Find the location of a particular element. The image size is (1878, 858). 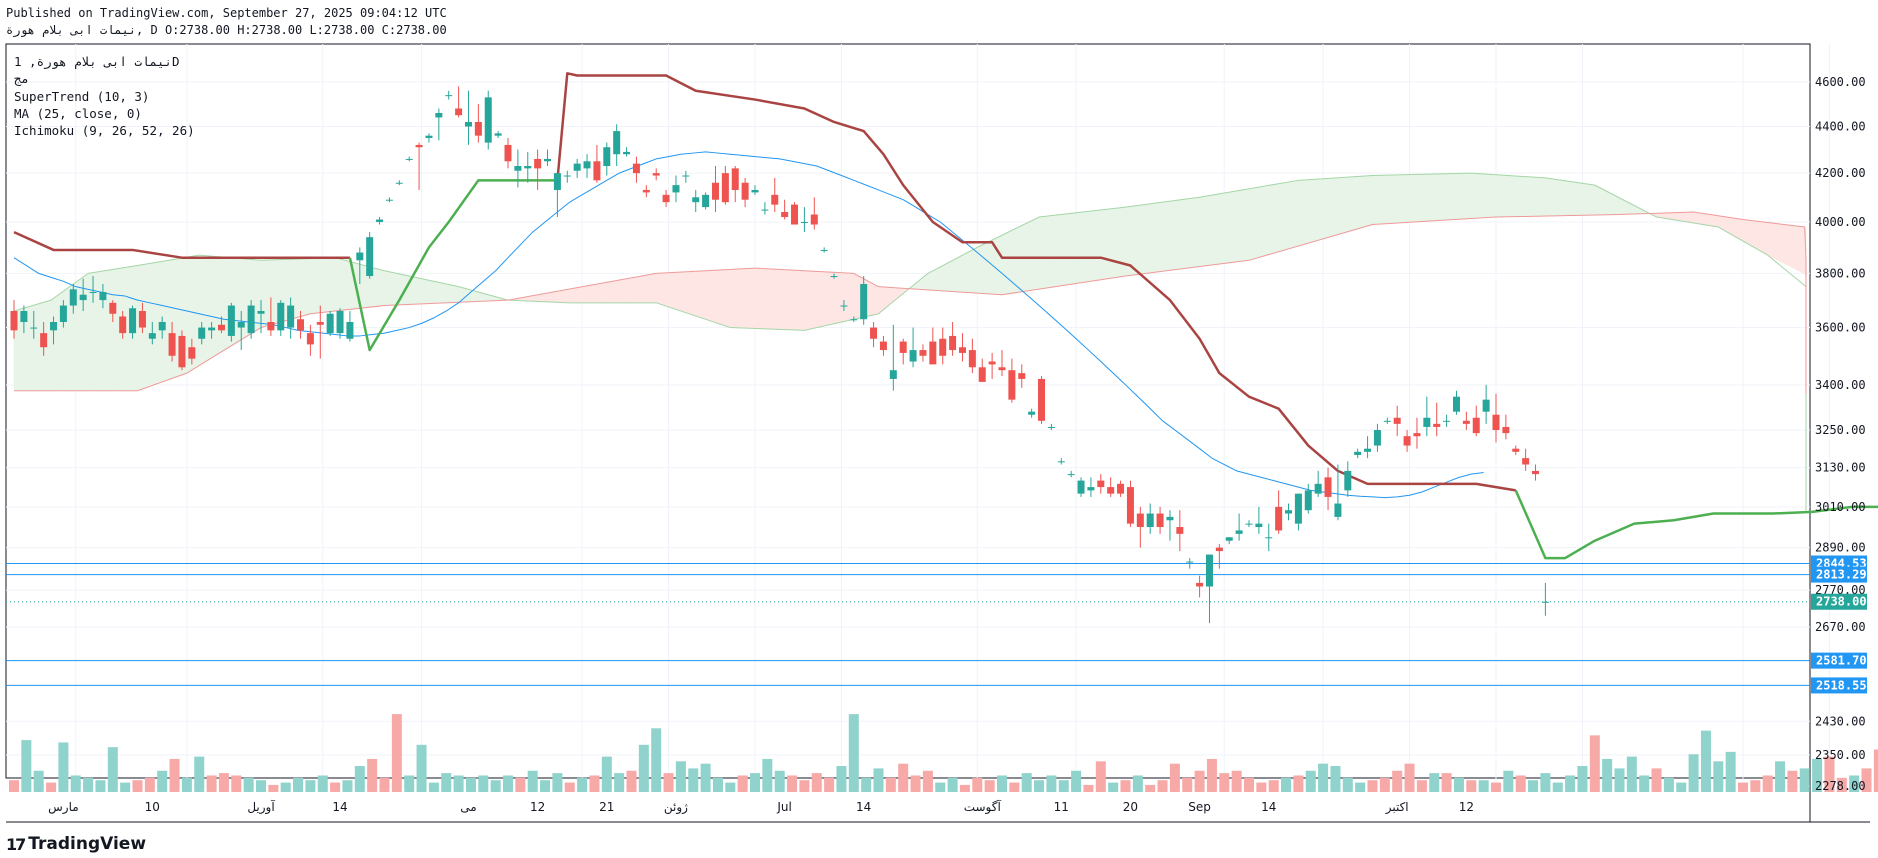

time-tick-label: 12 is located at coordinates (1466, 807).